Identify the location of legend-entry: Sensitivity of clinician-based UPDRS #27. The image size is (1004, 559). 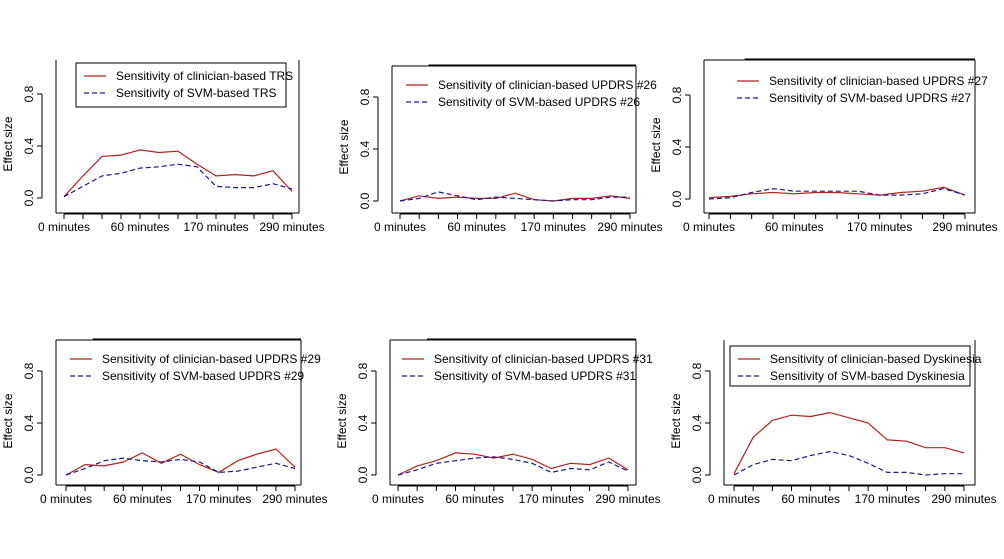
(878, 81).